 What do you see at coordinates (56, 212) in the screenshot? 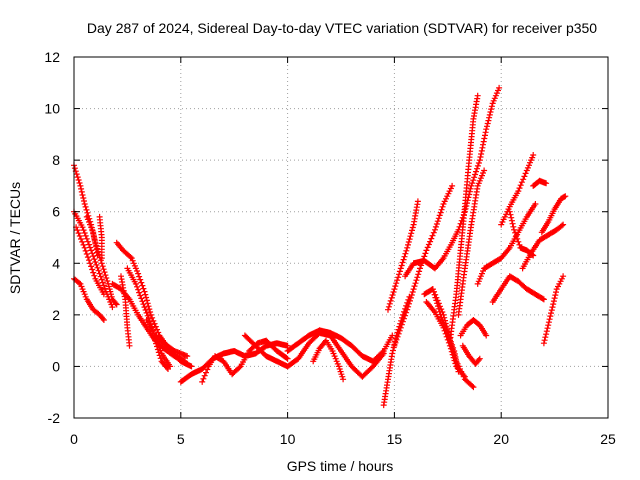
I see `y-tick-label: 6` at bounding box center [56, 212].